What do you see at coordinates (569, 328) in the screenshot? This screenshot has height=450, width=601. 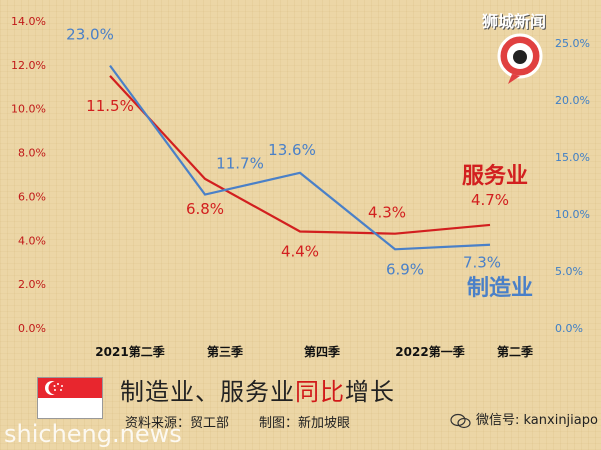 I see `right-tick-label: 0.0%` at bounding box center [569, 328].